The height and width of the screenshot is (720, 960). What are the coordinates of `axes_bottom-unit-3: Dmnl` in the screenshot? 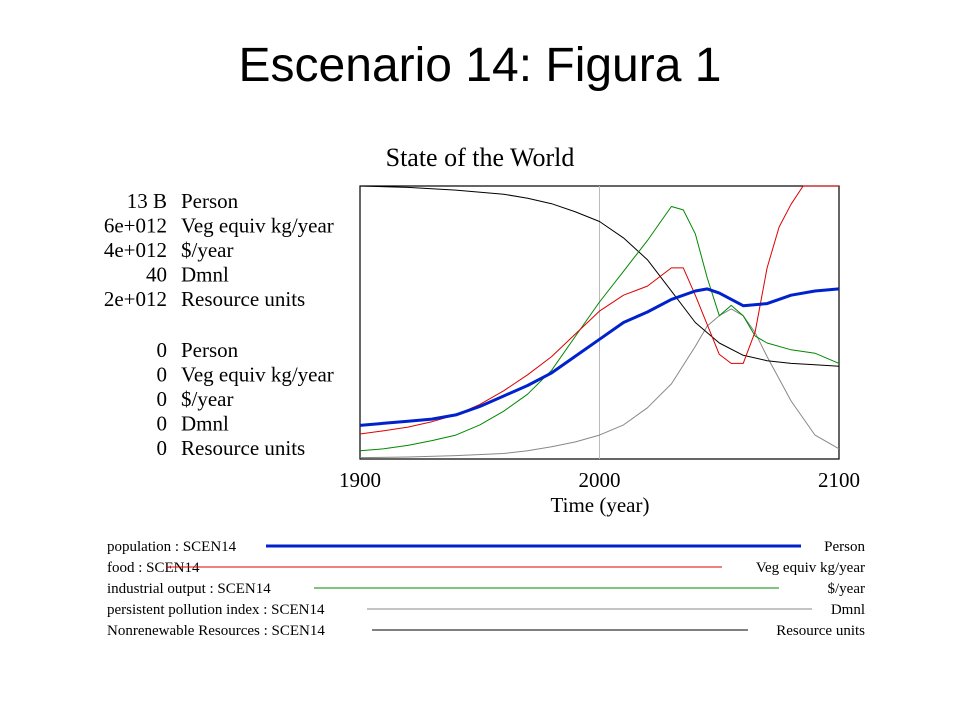 It's located at (205, 424).